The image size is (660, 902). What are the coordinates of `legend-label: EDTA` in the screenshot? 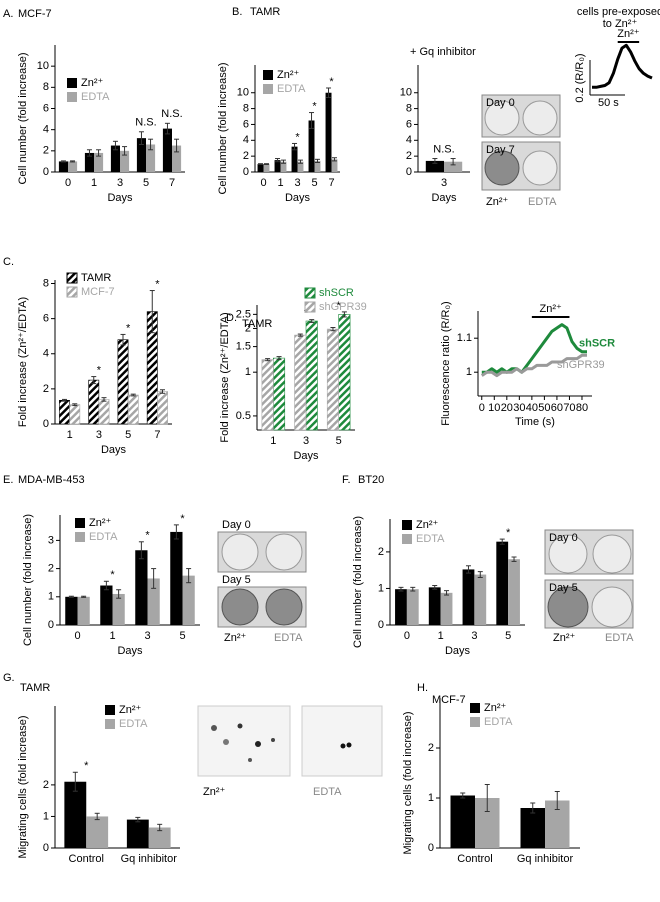 It's located at (133, 724).